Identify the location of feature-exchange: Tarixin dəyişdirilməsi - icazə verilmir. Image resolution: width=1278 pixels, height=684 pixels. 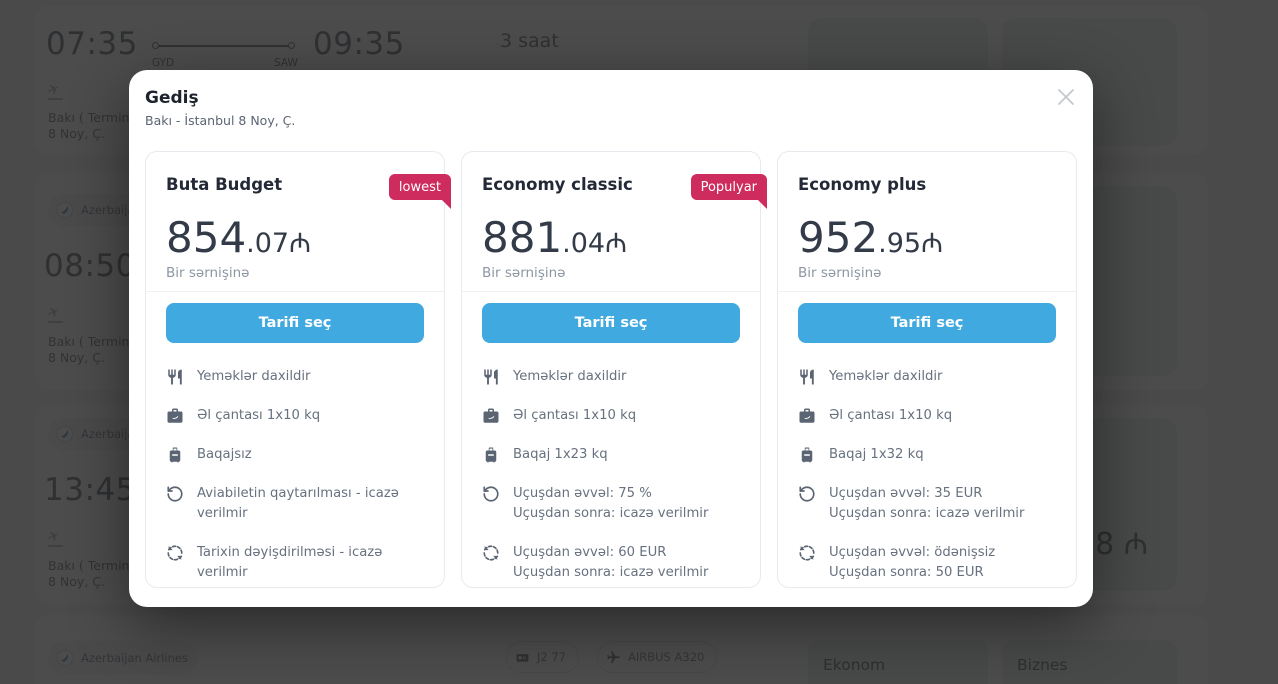
(295, 563).